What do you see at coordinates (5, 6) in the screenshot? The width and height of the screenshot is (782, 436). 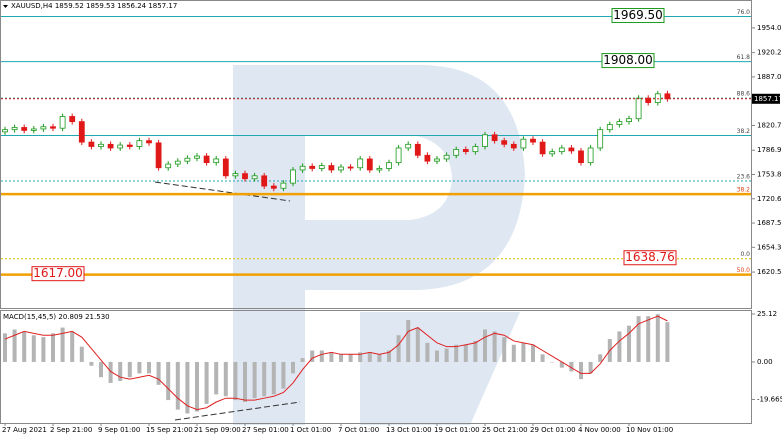 I see `menu-arrow` at bounding box center [5, 6].